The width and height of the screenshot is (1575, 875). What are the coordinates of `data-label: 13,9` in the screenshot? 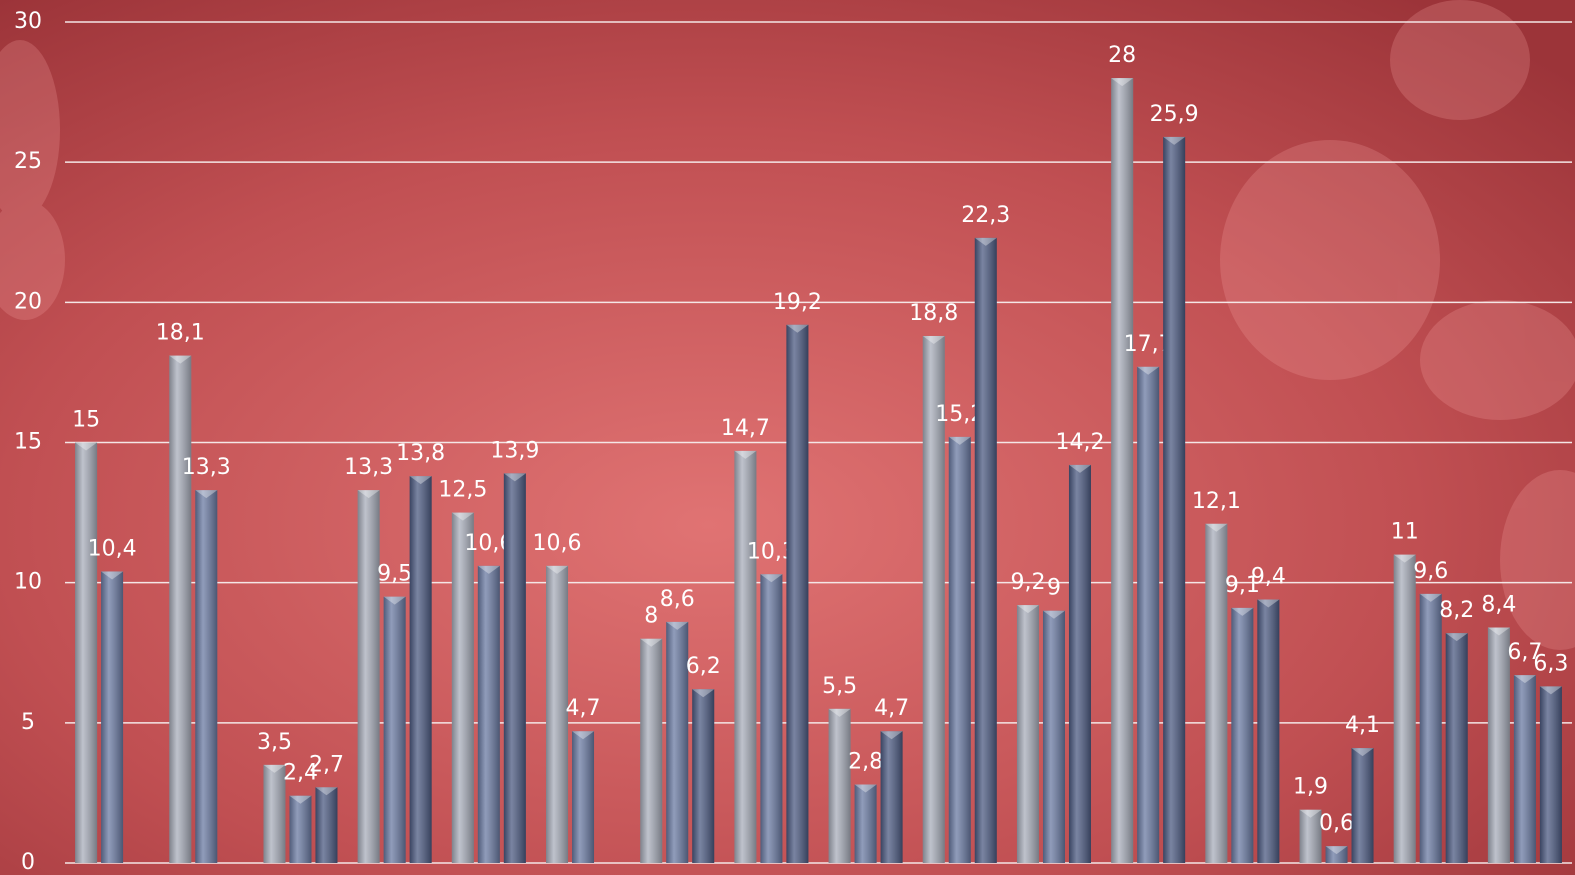 It's located at (514, 450).